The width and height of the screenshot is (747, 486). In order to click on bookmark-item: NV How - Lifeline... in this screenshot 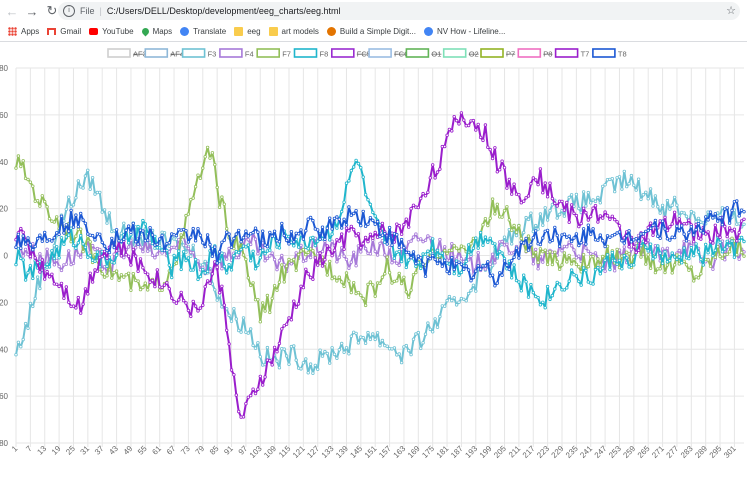, I will do `click(464, 31)`.